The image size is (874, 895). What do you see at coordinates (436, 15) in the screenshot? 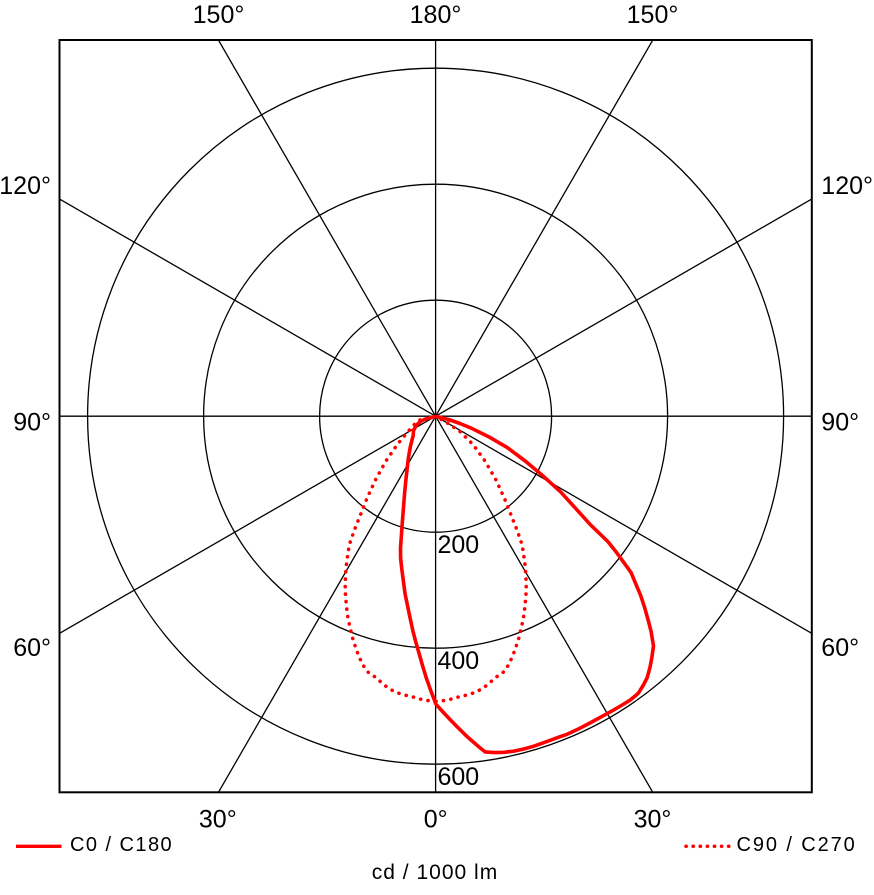
I see `svg-text: 180°` at bounding box center [436, 15].